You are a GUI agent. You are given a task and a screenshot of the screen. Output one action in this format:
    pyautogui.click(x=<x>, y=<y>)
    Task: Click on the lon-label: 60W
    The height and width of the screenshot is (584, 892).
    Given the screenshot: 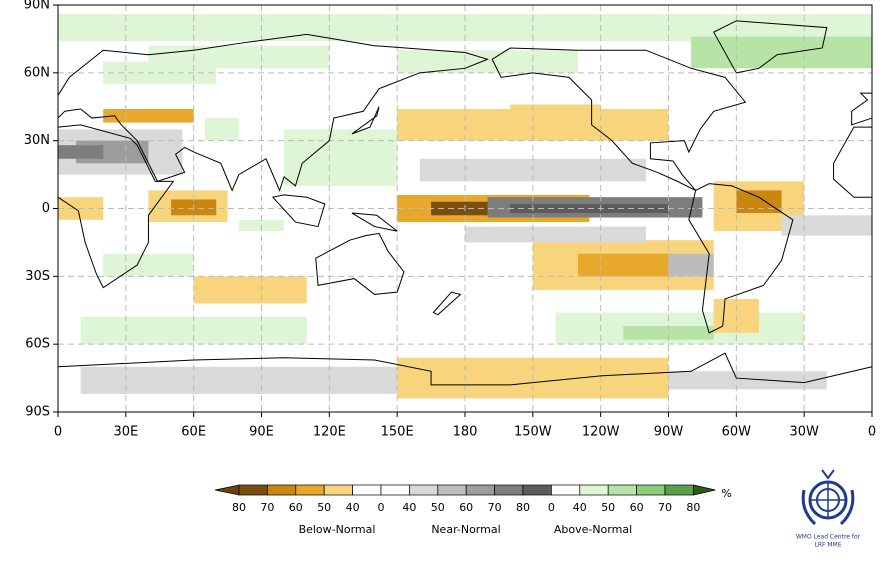 What is the action you would take?
    pyautogui.click(x=737, y=432)
    